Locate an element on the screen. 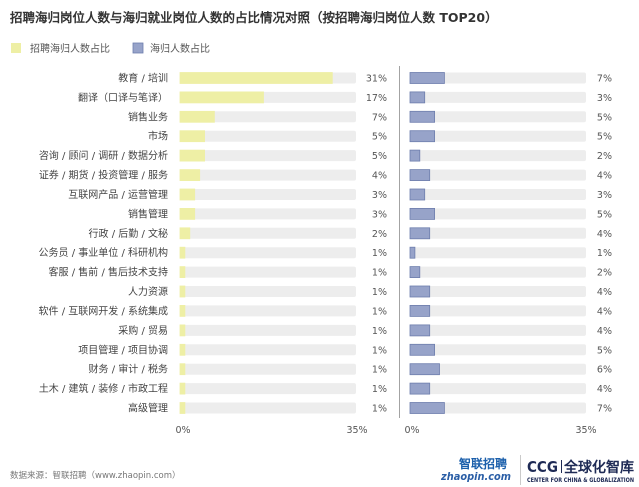 The image size is (639, 487). recruitment-share-value-label: 4% is located at coordinates (379, 176).